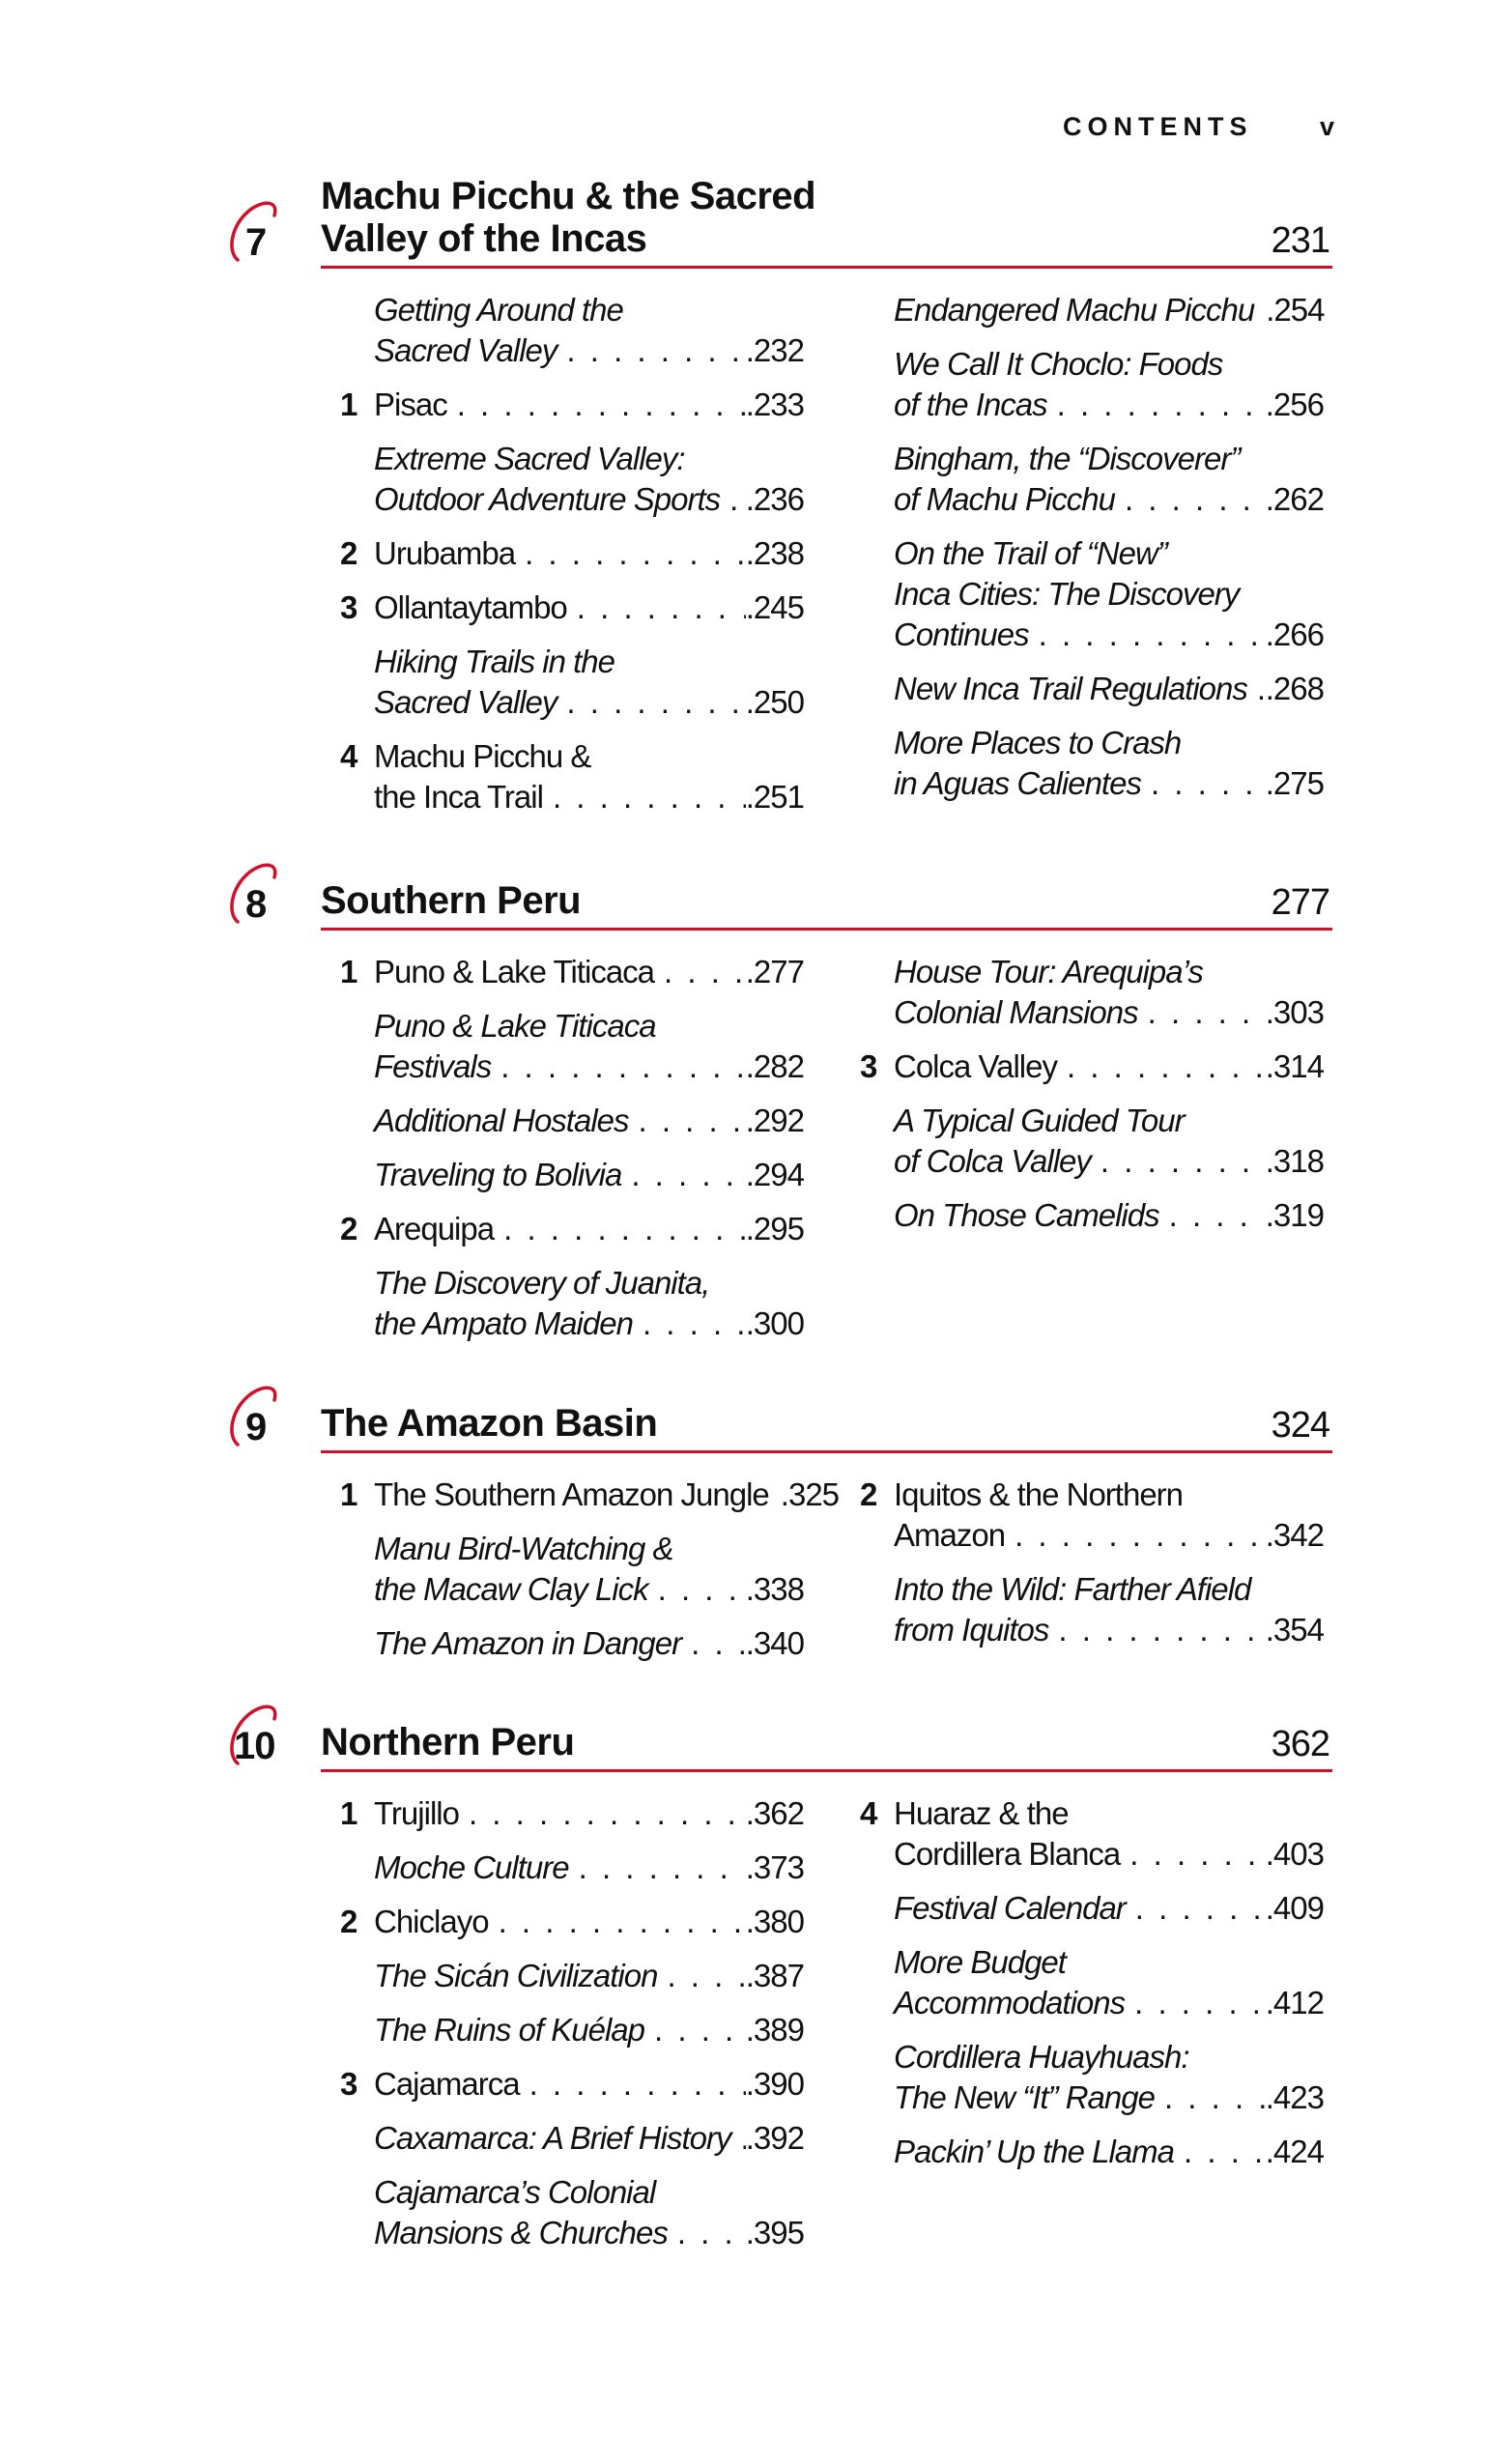  I want to click on entry-page: .340, so click(775, 1643).